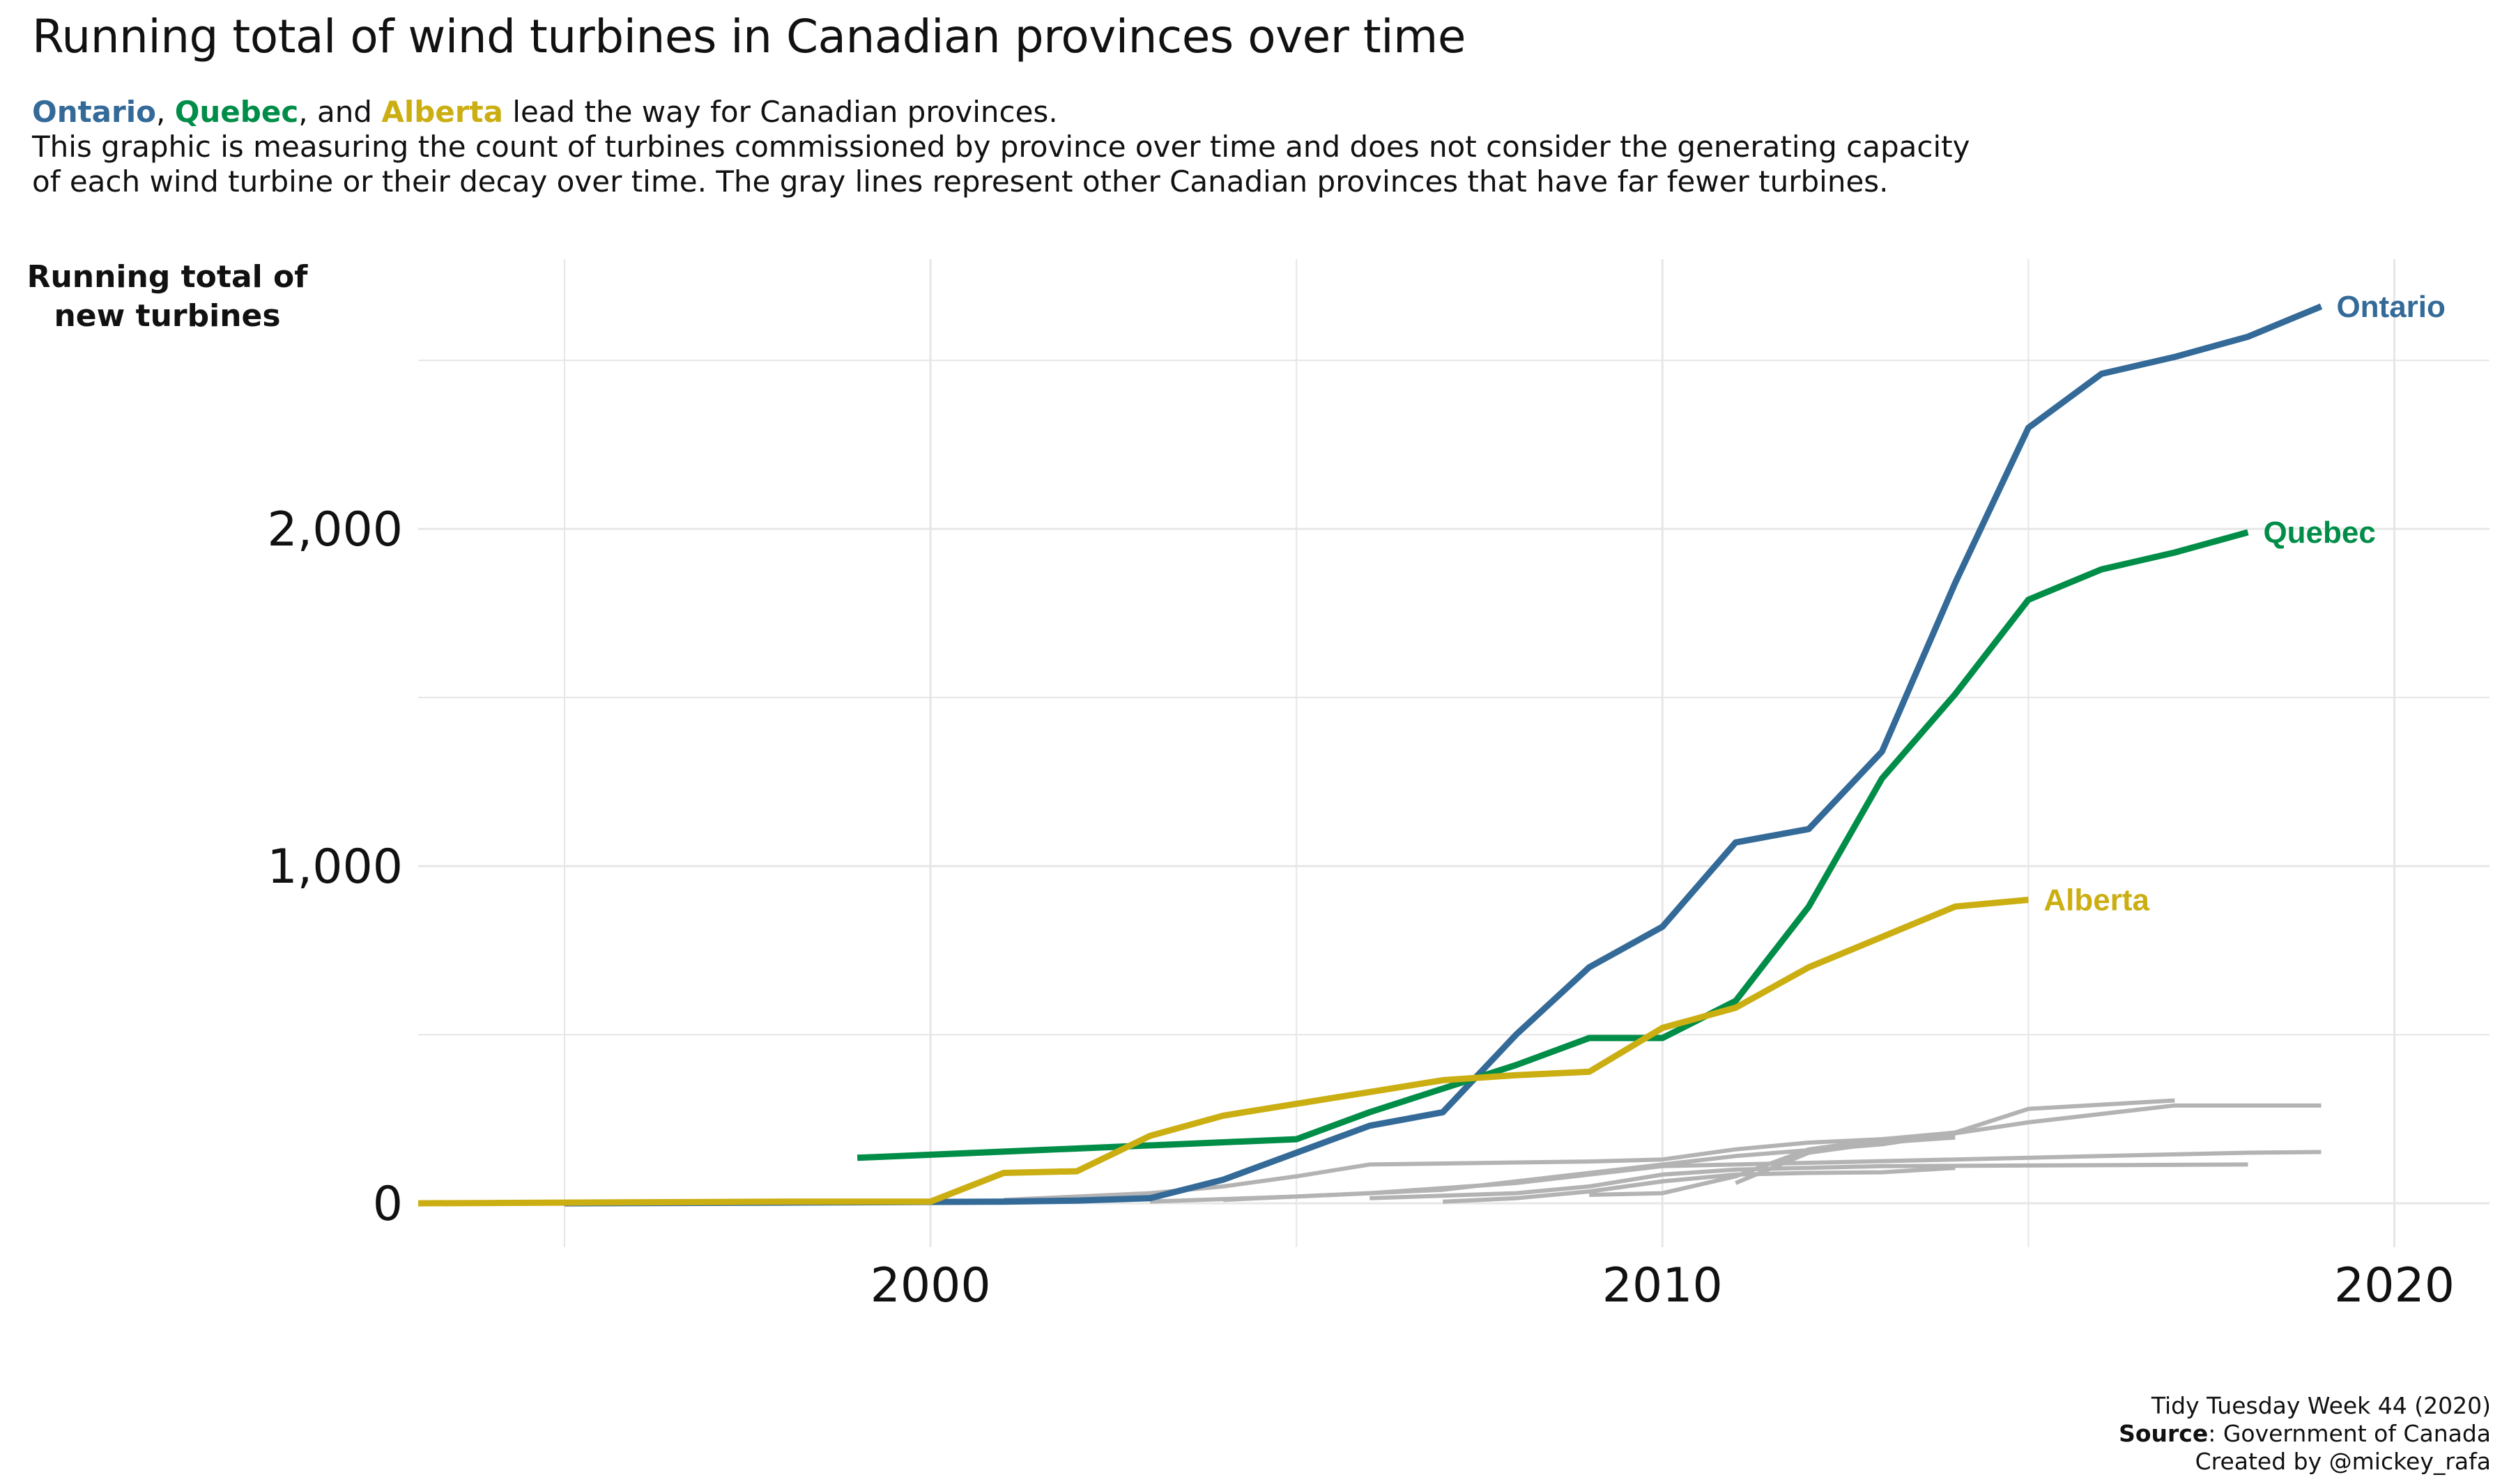 The height and width of the screenshot is (1484, 2509). Describe the element at coordinates (165, 112) in the screenshot. I see `subtitle-sep-1: ,` at that location.